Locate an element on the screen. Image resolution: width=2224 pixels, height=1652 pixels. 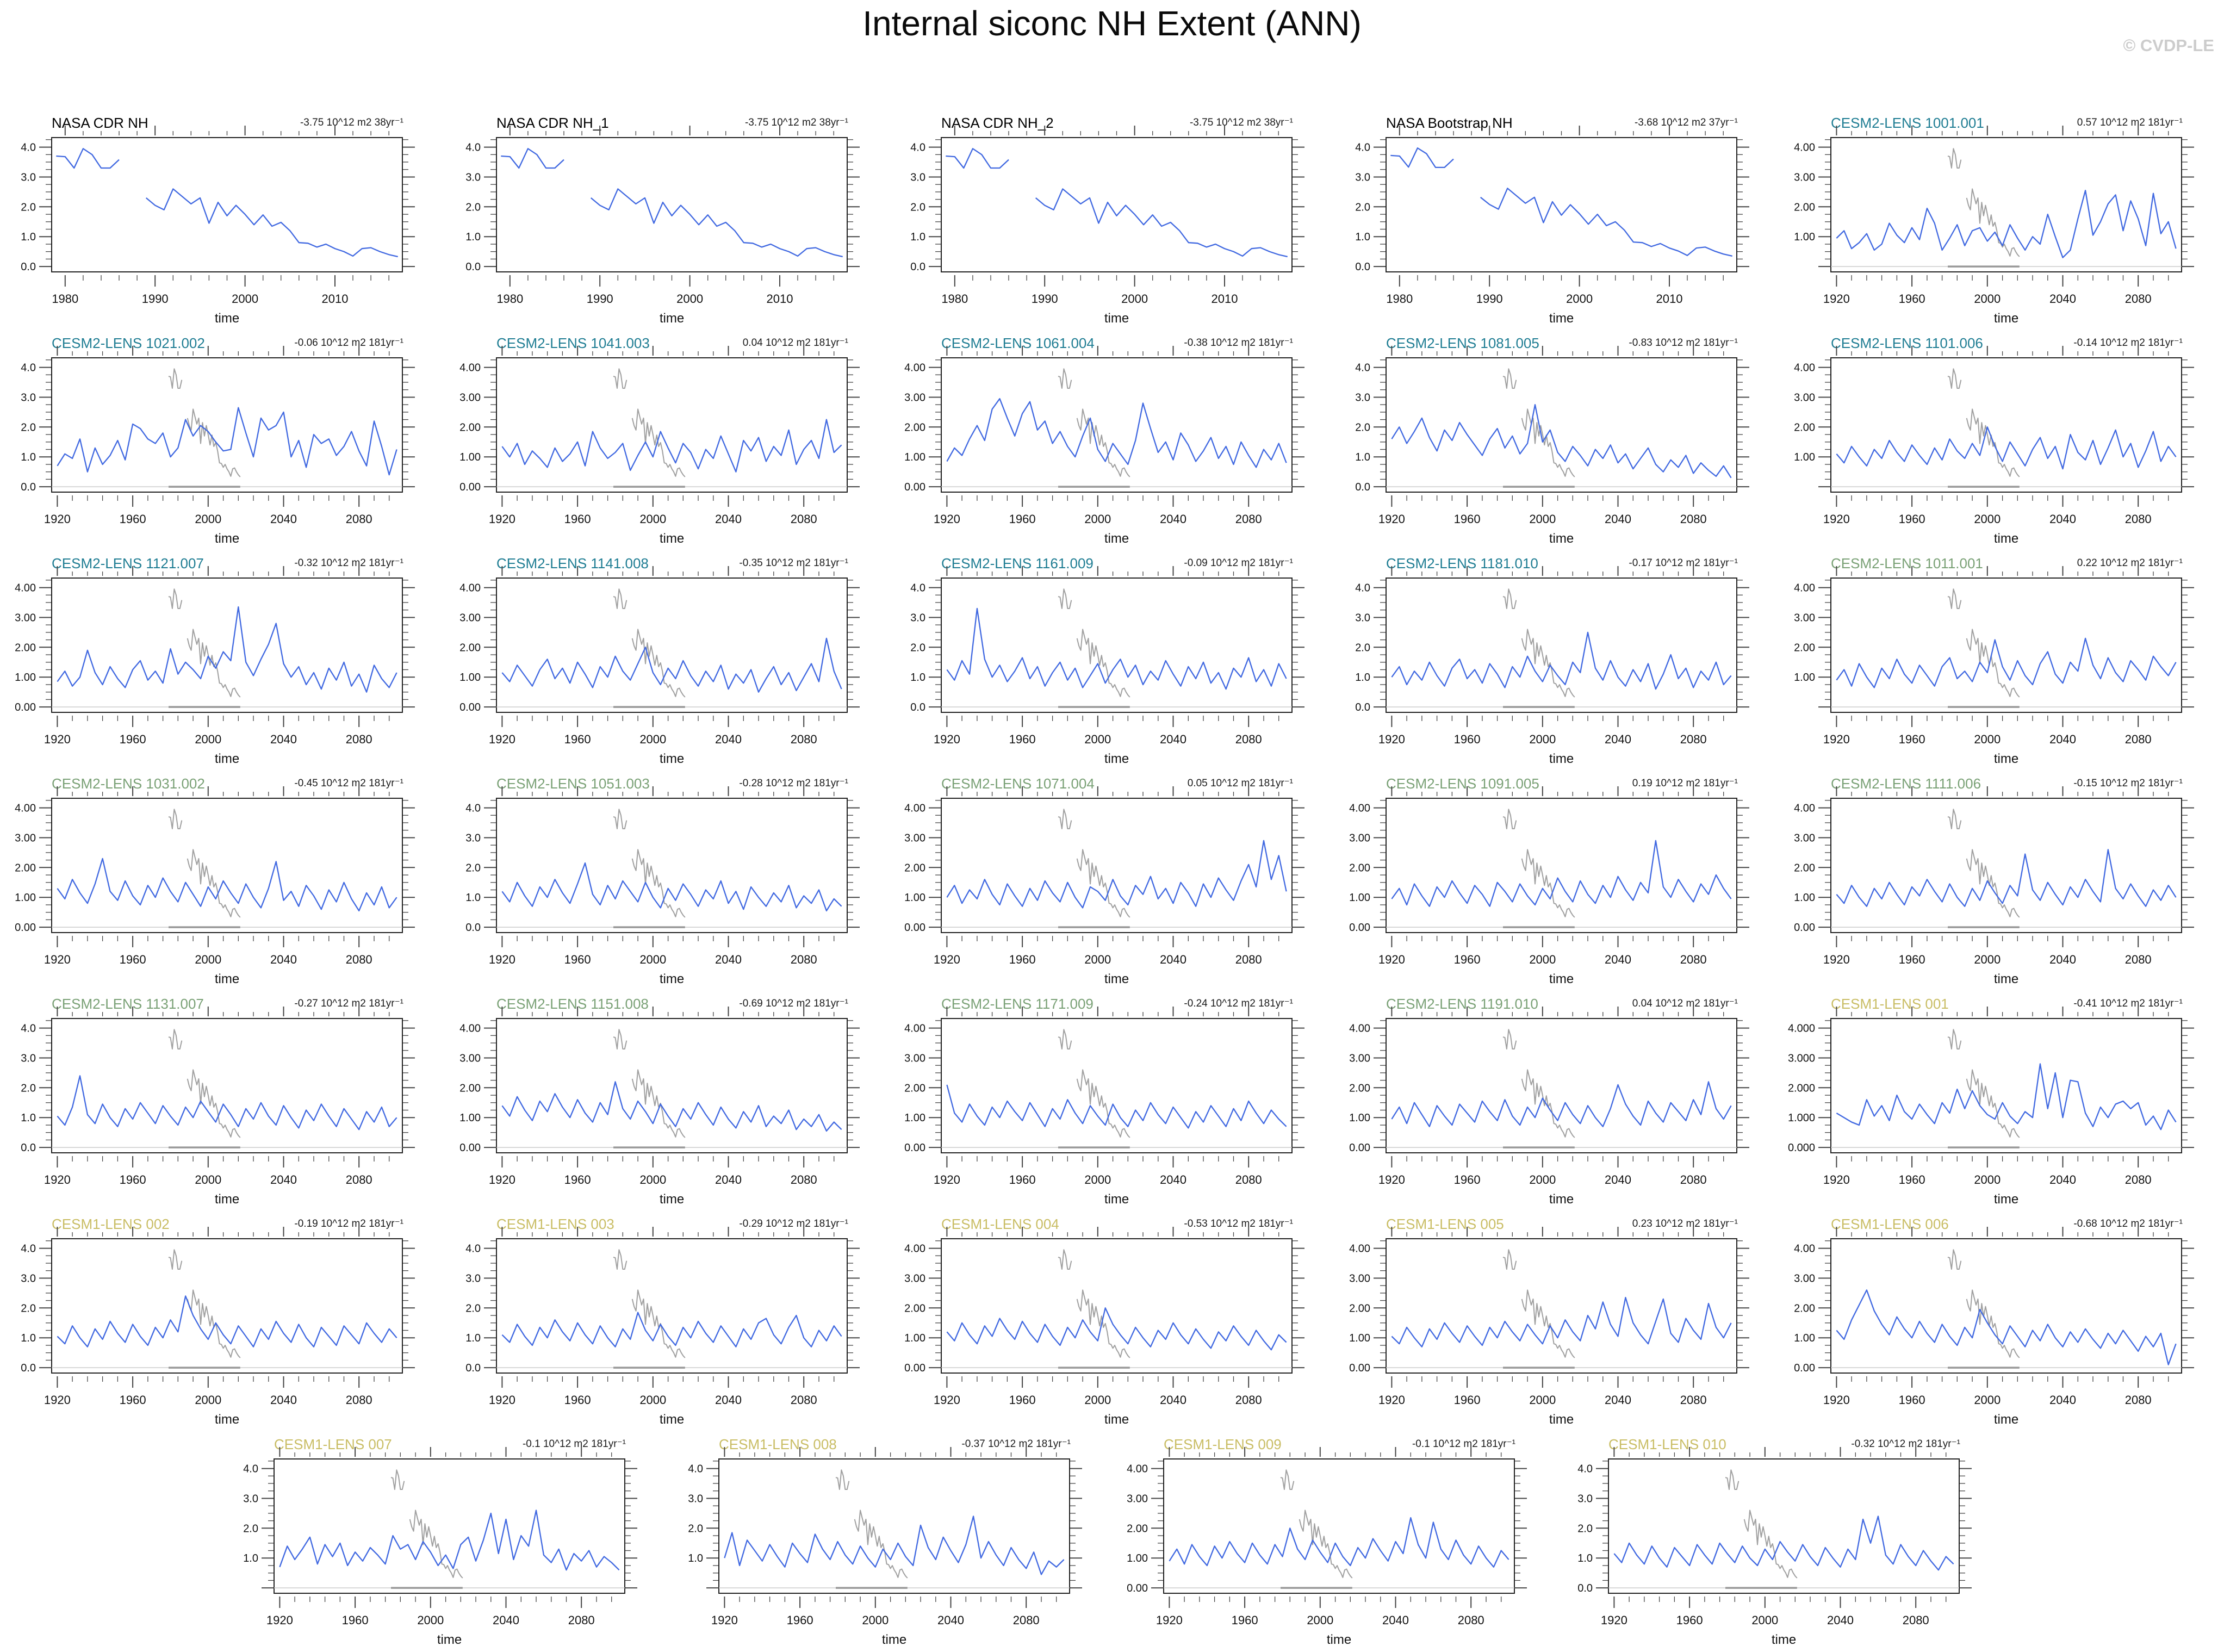
panel-title: CESM2-LENS 1131.007 is located at coordinates (128, 1004).